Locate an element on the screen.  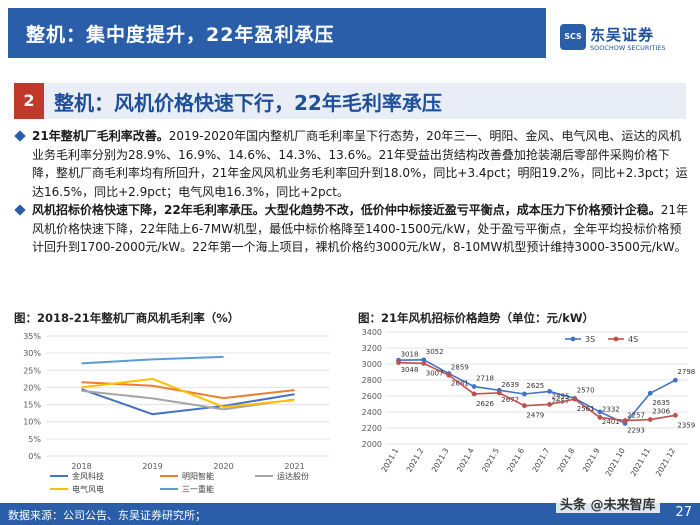
data-label: 2401 is located at coordinates (611, 422).